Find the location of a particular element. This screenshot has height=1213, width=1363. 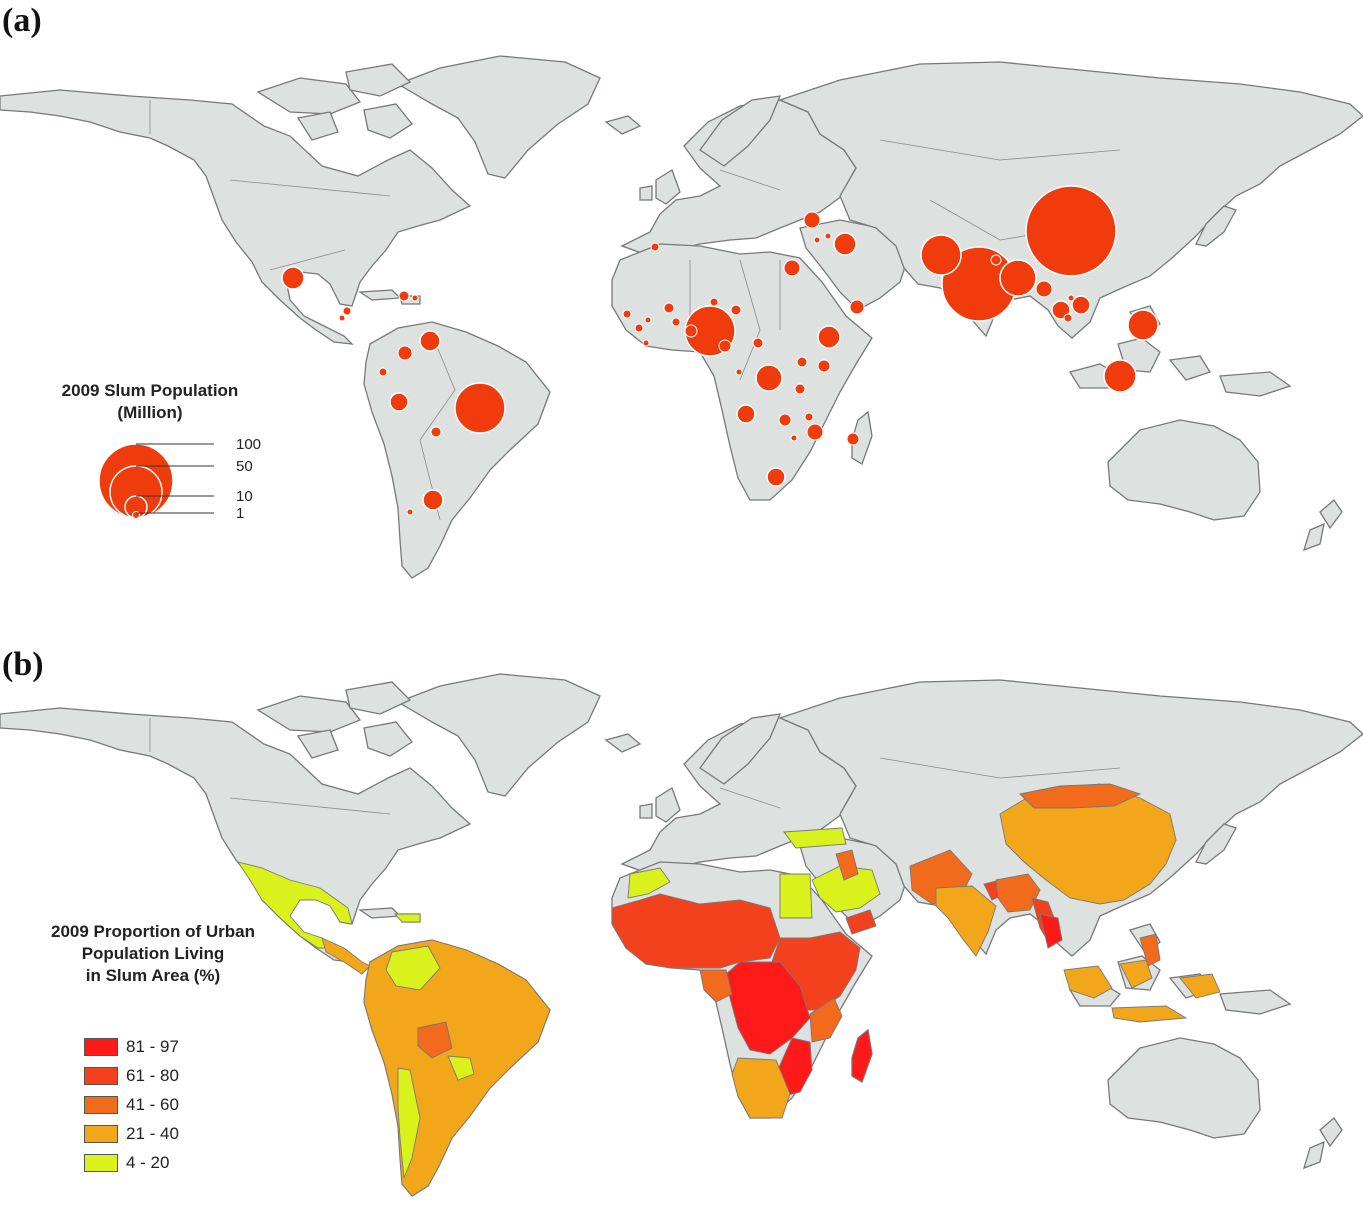

legend-class-81-97: 81 - 97 is located at coordinates (131, 1047).